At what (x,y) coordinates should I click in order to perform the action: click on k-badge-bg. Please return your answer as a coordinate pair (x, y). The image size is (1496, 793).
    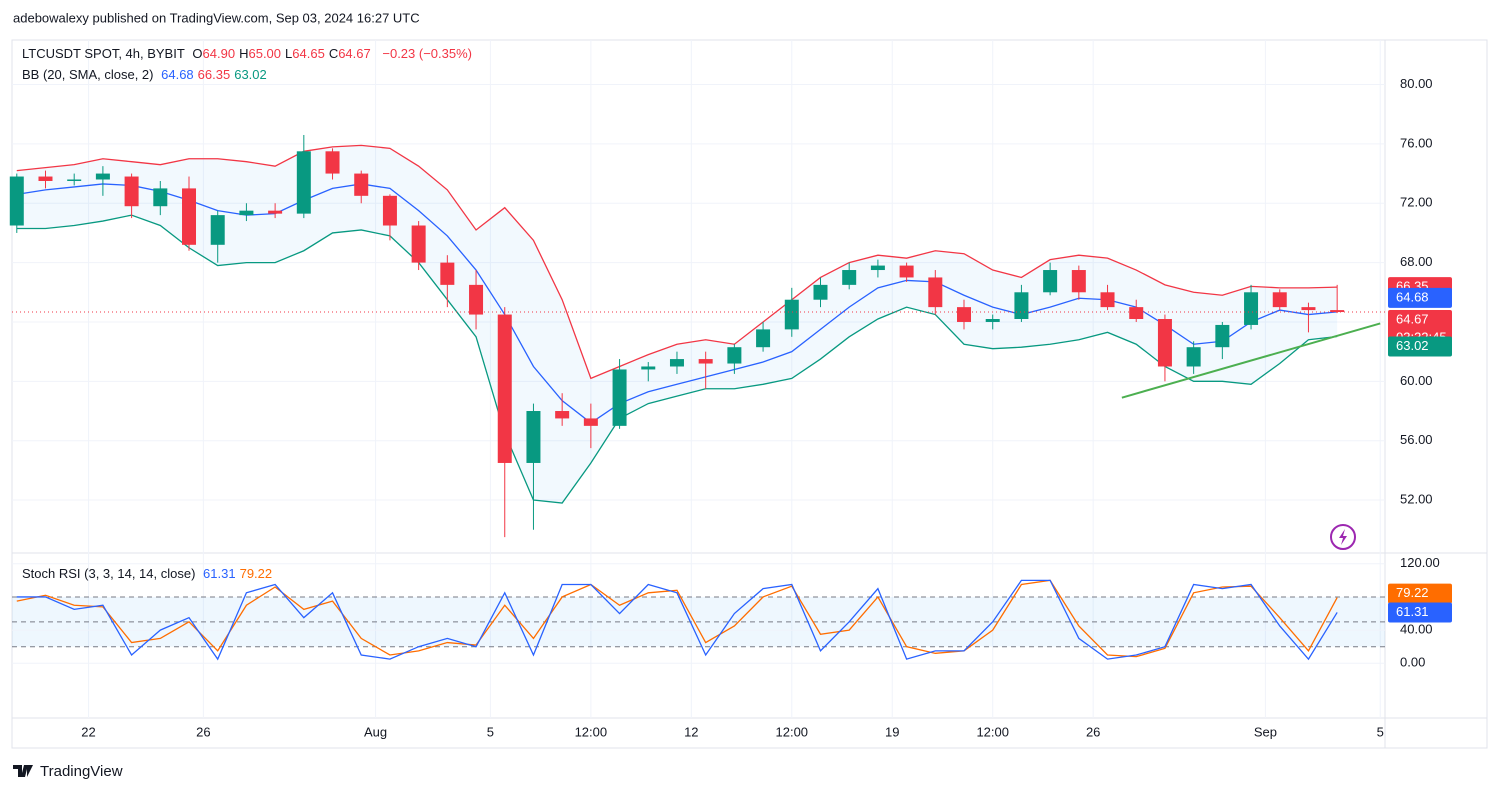
    Looking at the image, I should click on (1420, 612).